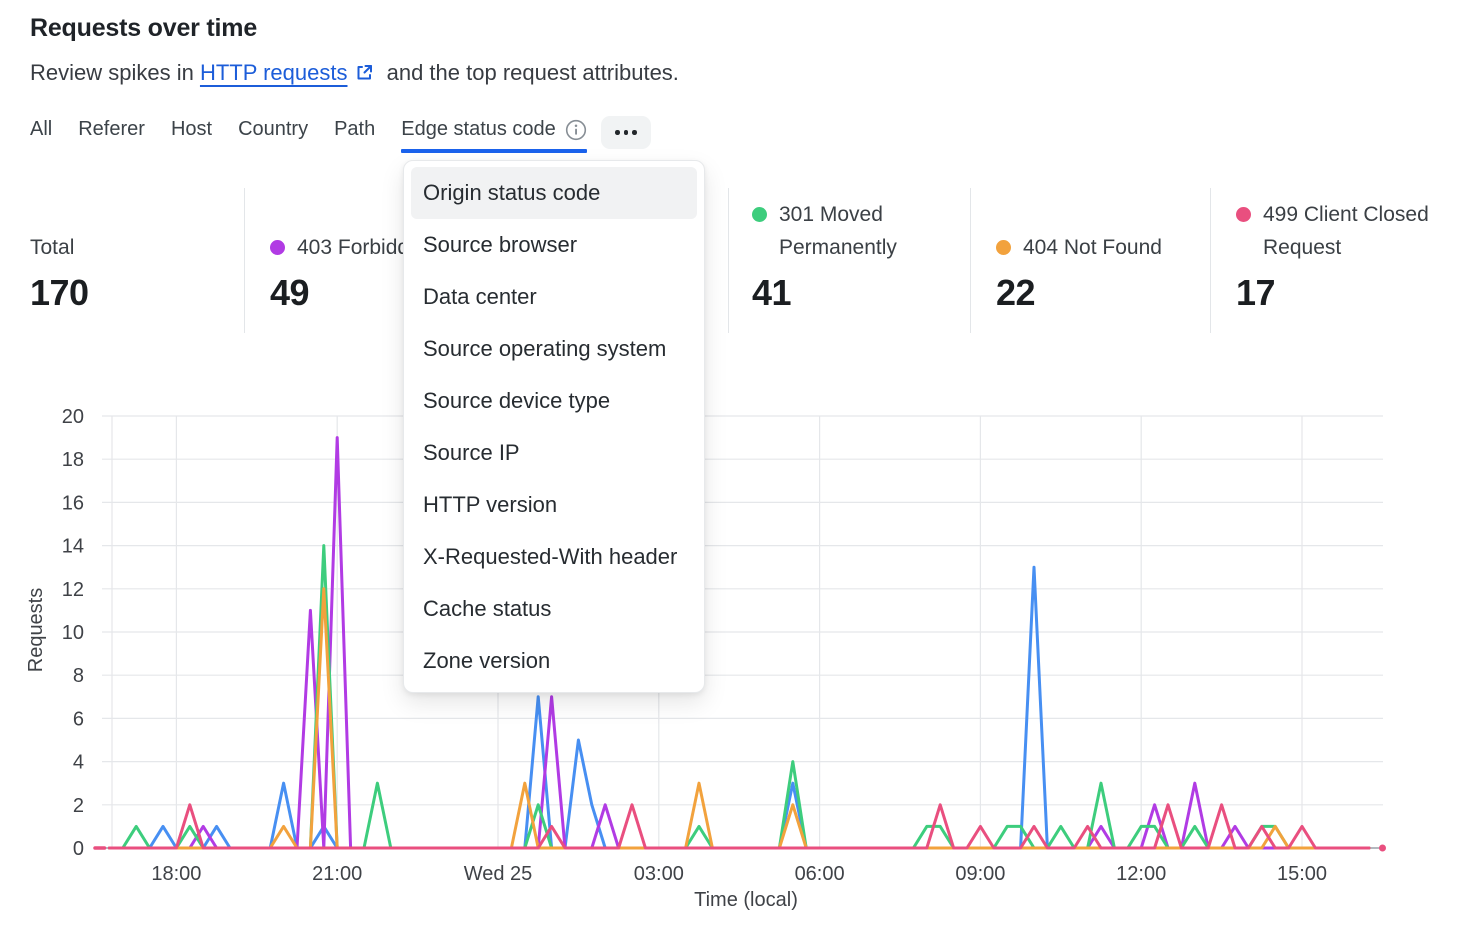 The image size is (1458, 940). I want to click on tab-referer: Referer, so click(111, 135).